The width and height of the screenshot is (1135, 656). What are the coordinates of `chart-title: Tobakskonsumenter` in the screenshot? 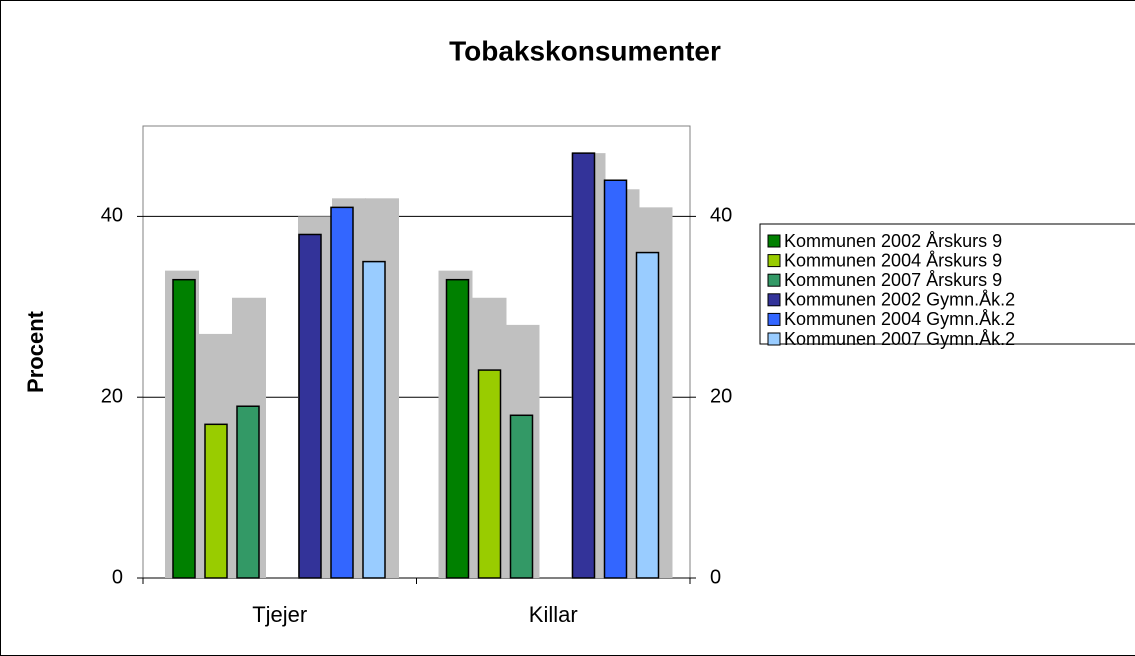 It's located at (585, 50).